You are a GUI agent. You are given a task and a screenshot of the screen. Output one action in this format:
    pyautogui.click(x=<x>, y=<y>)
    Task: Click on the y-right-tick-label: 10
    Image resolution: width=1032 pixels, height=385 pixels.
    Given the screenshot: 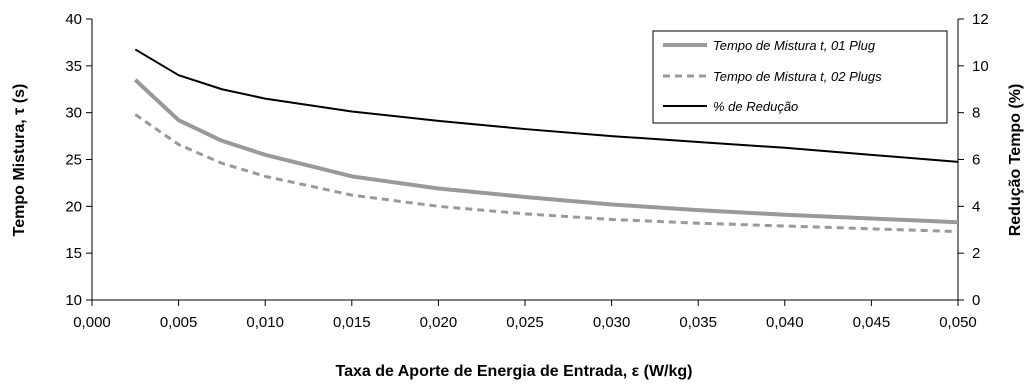 What is the action you would take?
    pyautogui.click(x=980, y=66)
    